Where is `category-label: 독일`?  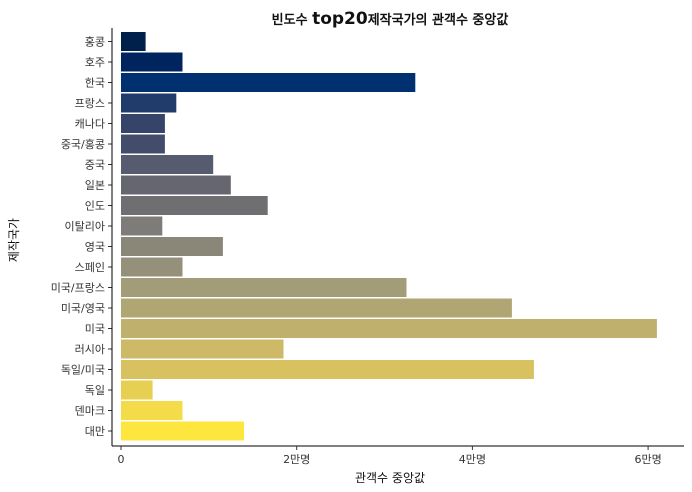
category-label: 독일 is located at coordinates (95, 390).